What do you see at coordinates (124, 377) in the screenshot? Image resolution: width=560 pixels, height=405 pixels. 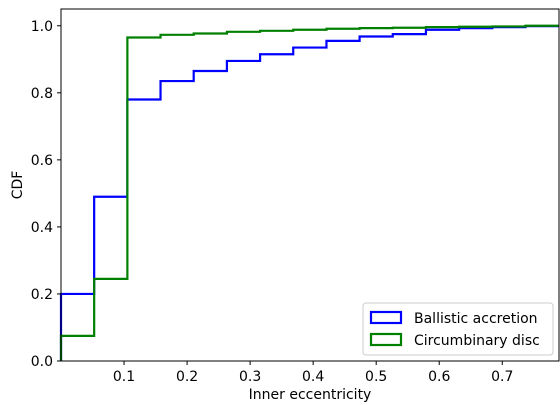 I see `x-tick-label: 0.1` at bounding box center [124, 377].